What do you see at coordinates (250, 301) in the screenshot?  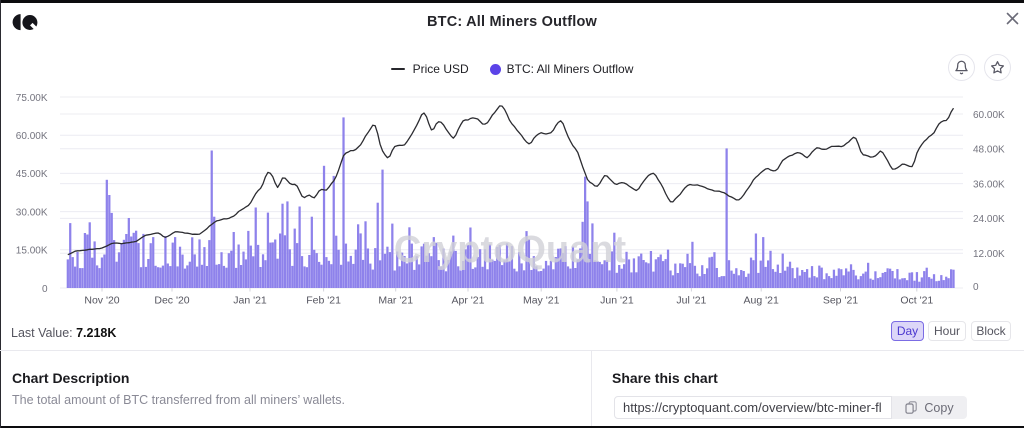 I see `svg-text: Jan '21` at bounding box center [250, 301].